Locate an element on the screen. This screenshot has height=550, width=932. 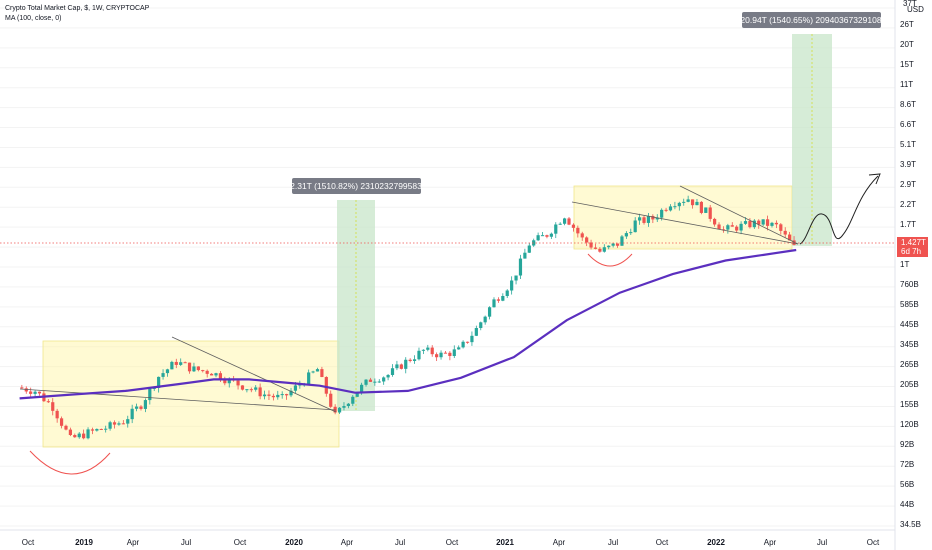
y-axis-unit: USD is located at coordinates (915, 9).